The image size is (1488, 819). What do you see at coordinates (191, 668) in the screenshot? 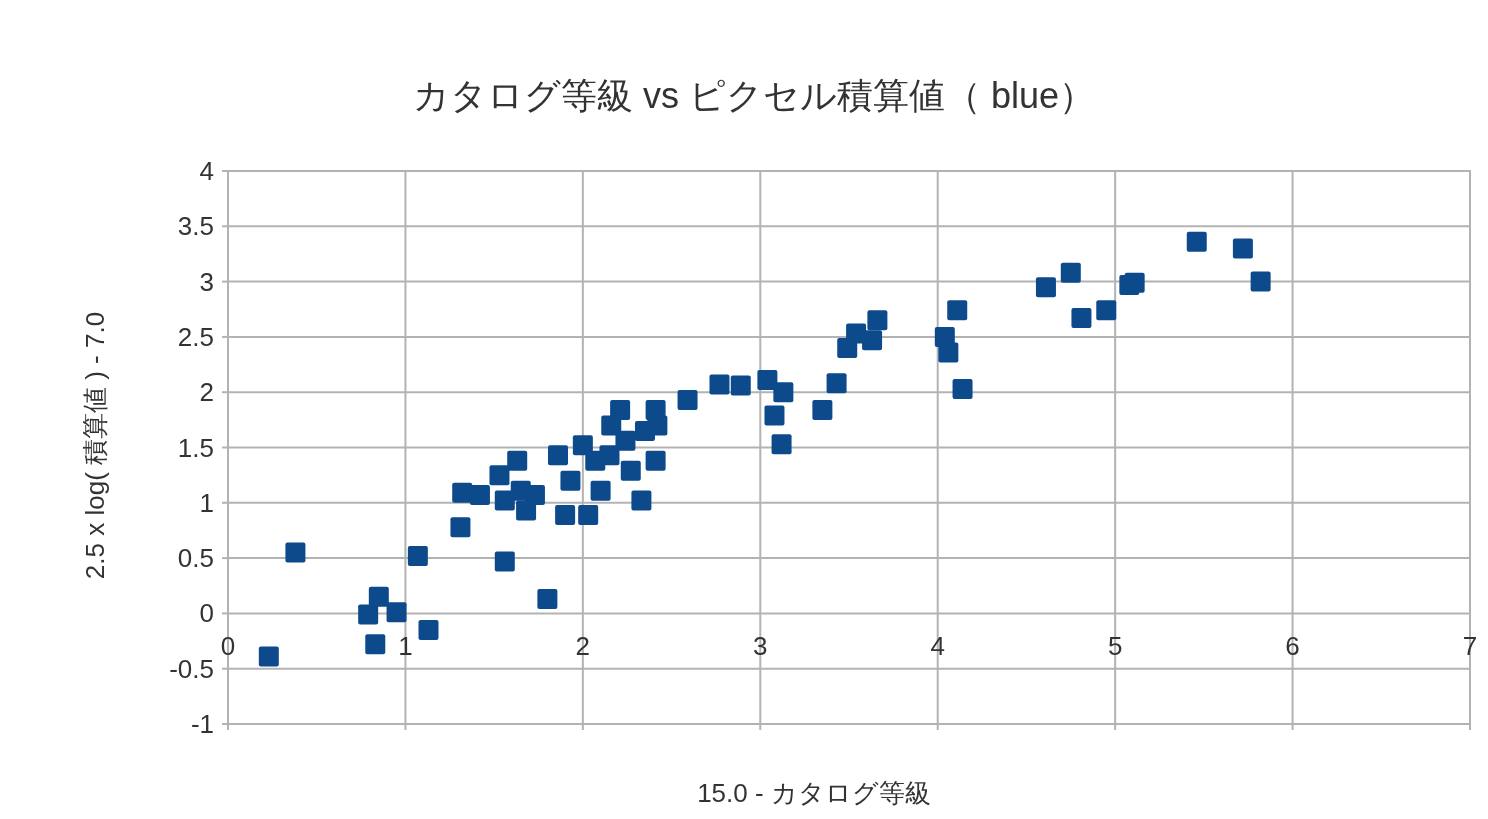
I see `y-tick-label: -0.5` at bounding box center [191, 668].